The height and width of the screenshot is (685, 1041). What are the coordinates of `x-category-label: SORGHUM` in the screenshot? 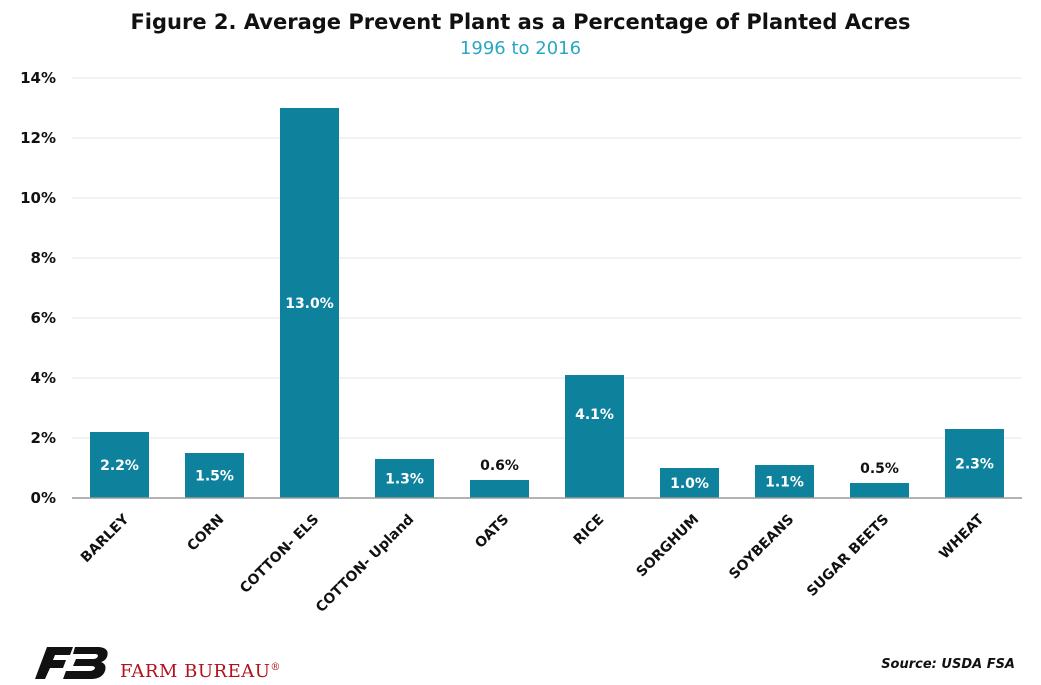 It's located at (668, 546).